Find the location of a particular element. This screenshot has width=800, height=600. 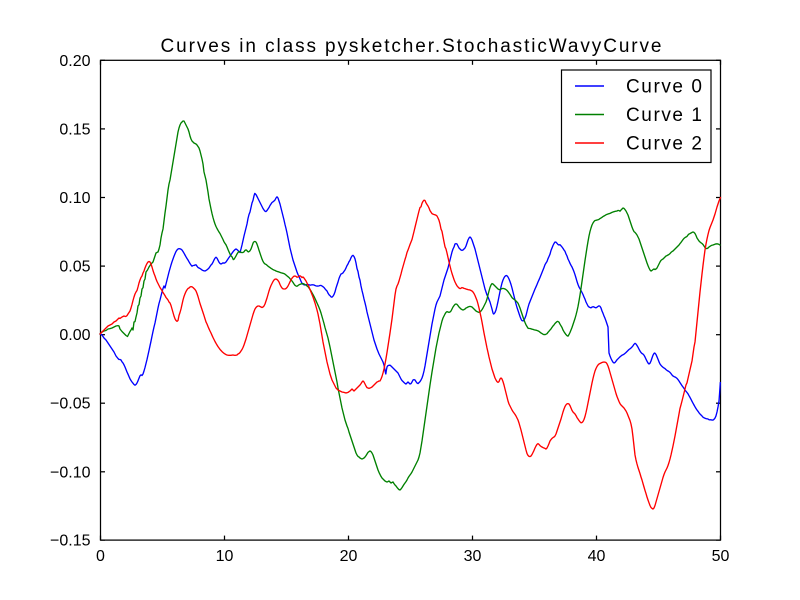

svg-text: 0 is located at coordinates (100, 556).